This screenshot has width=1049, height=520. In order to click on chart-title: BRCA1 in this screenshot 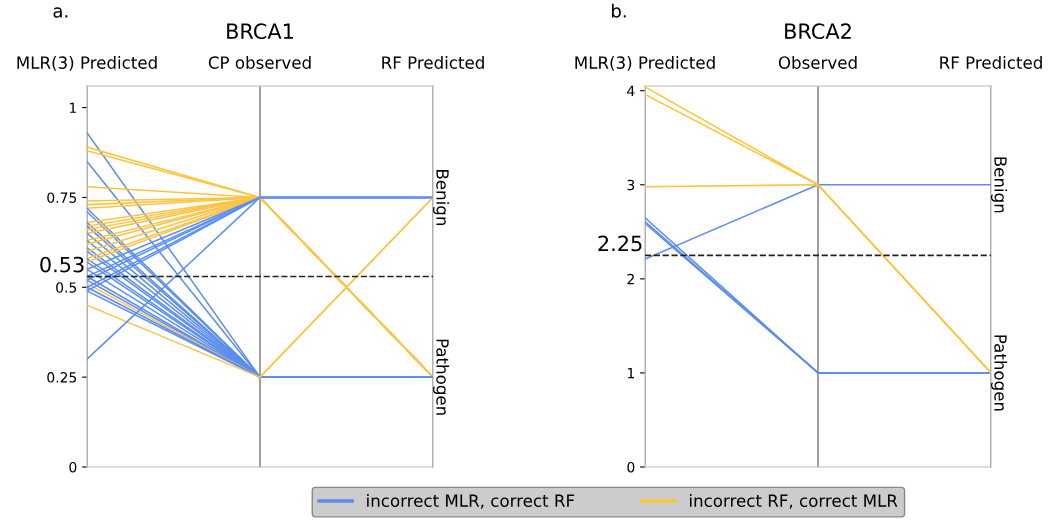, I will do `click(260, 31)`.